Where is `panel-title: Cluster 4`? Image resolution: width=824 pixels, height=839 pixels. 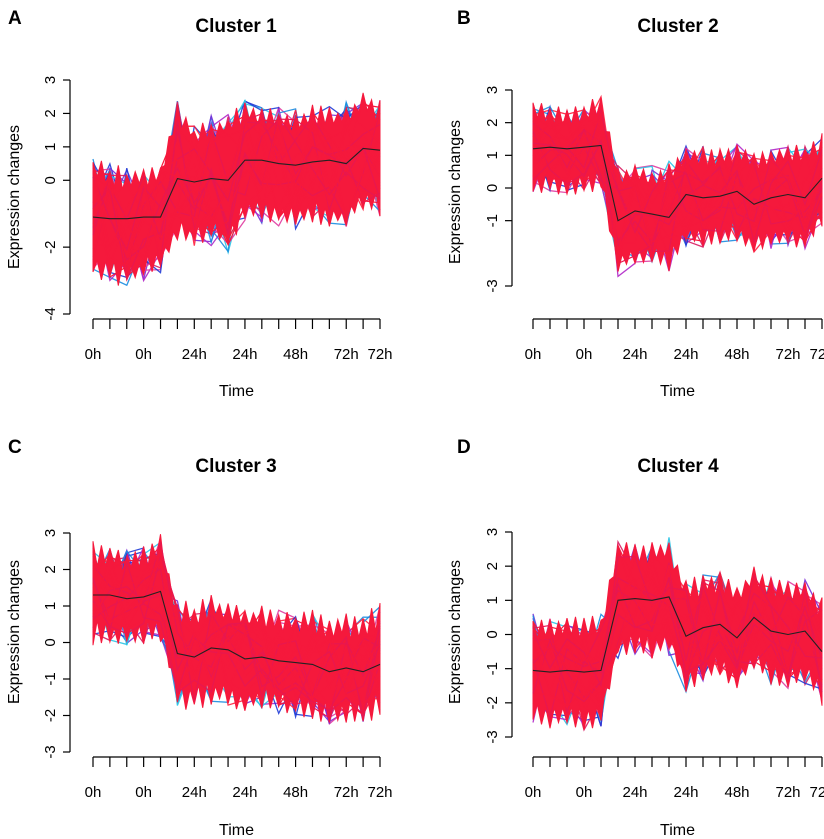
panel-title: Cluster 4 is located at coordinates (678, 466).